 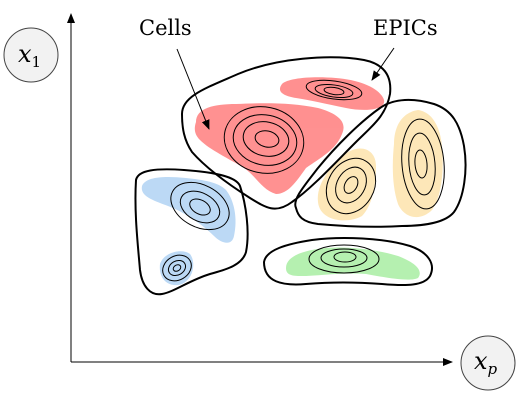 I want to click on cells-label: Cells, so click(x=165, y=28).